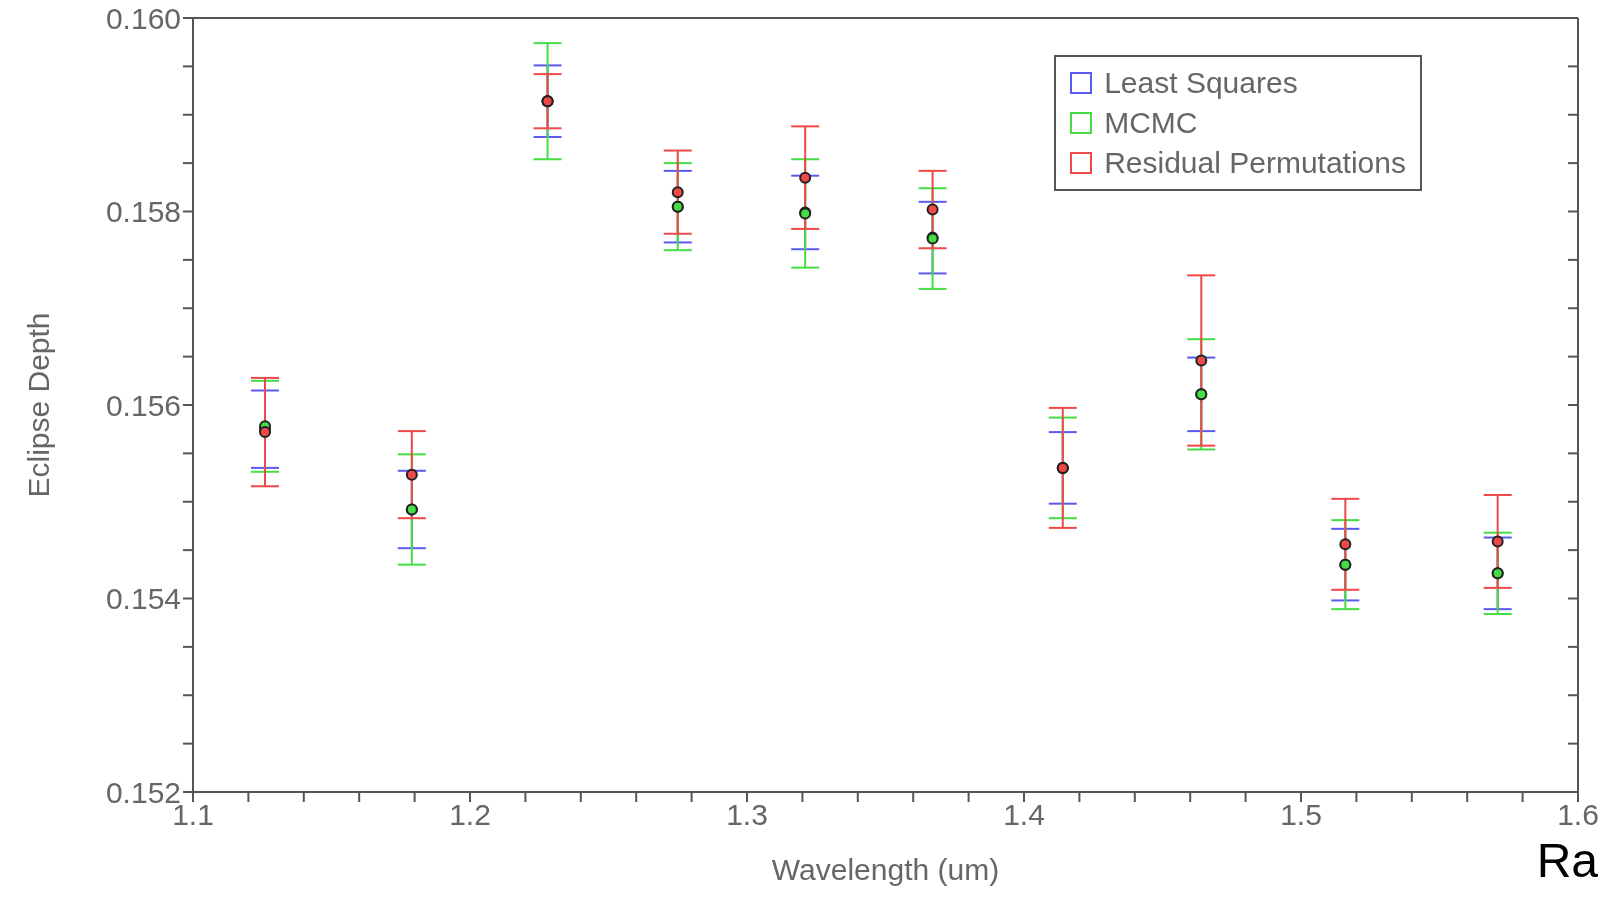  I want to click on y-tick-label: 0.160, so click(143, 18).